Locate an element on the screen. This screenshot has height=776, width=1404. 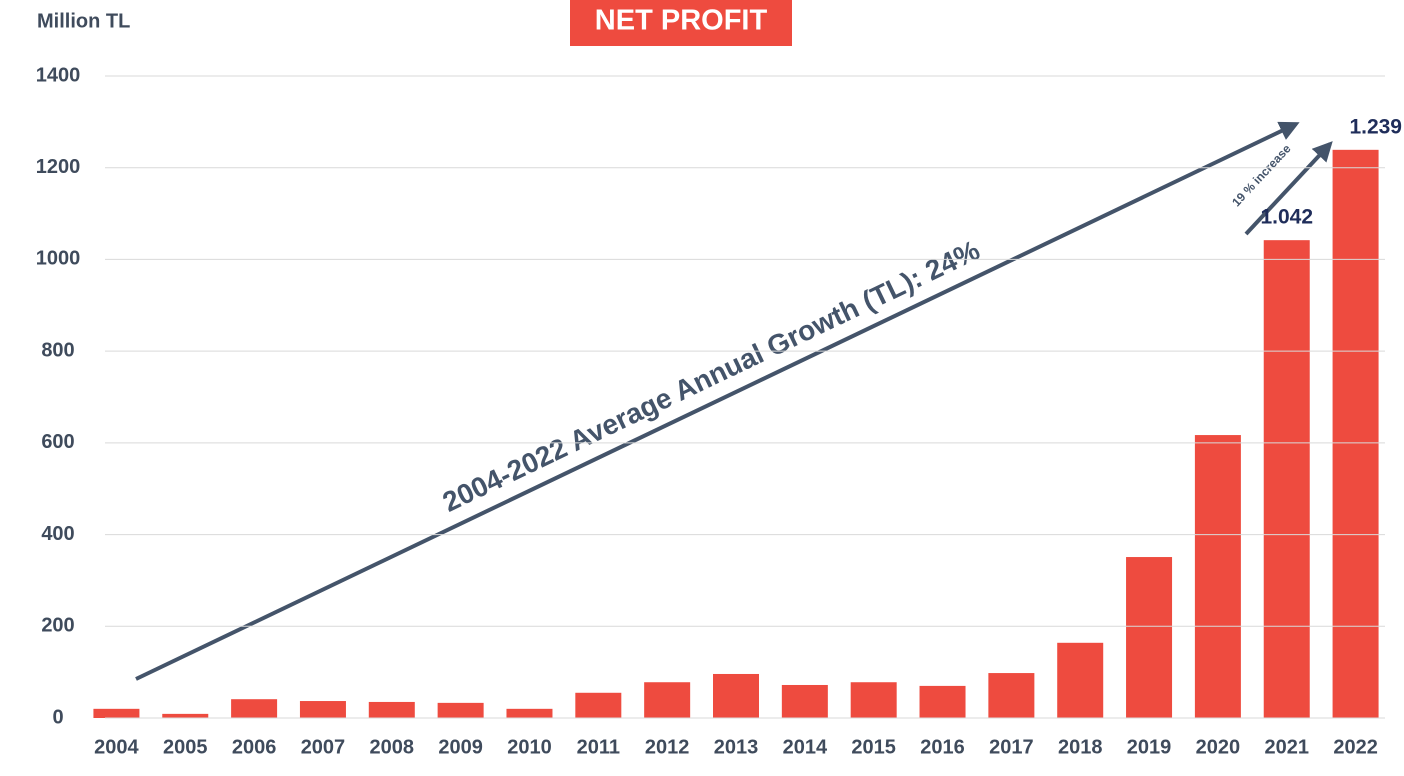
x-tick-label: 2019 is located at coordinates (1149, 747).